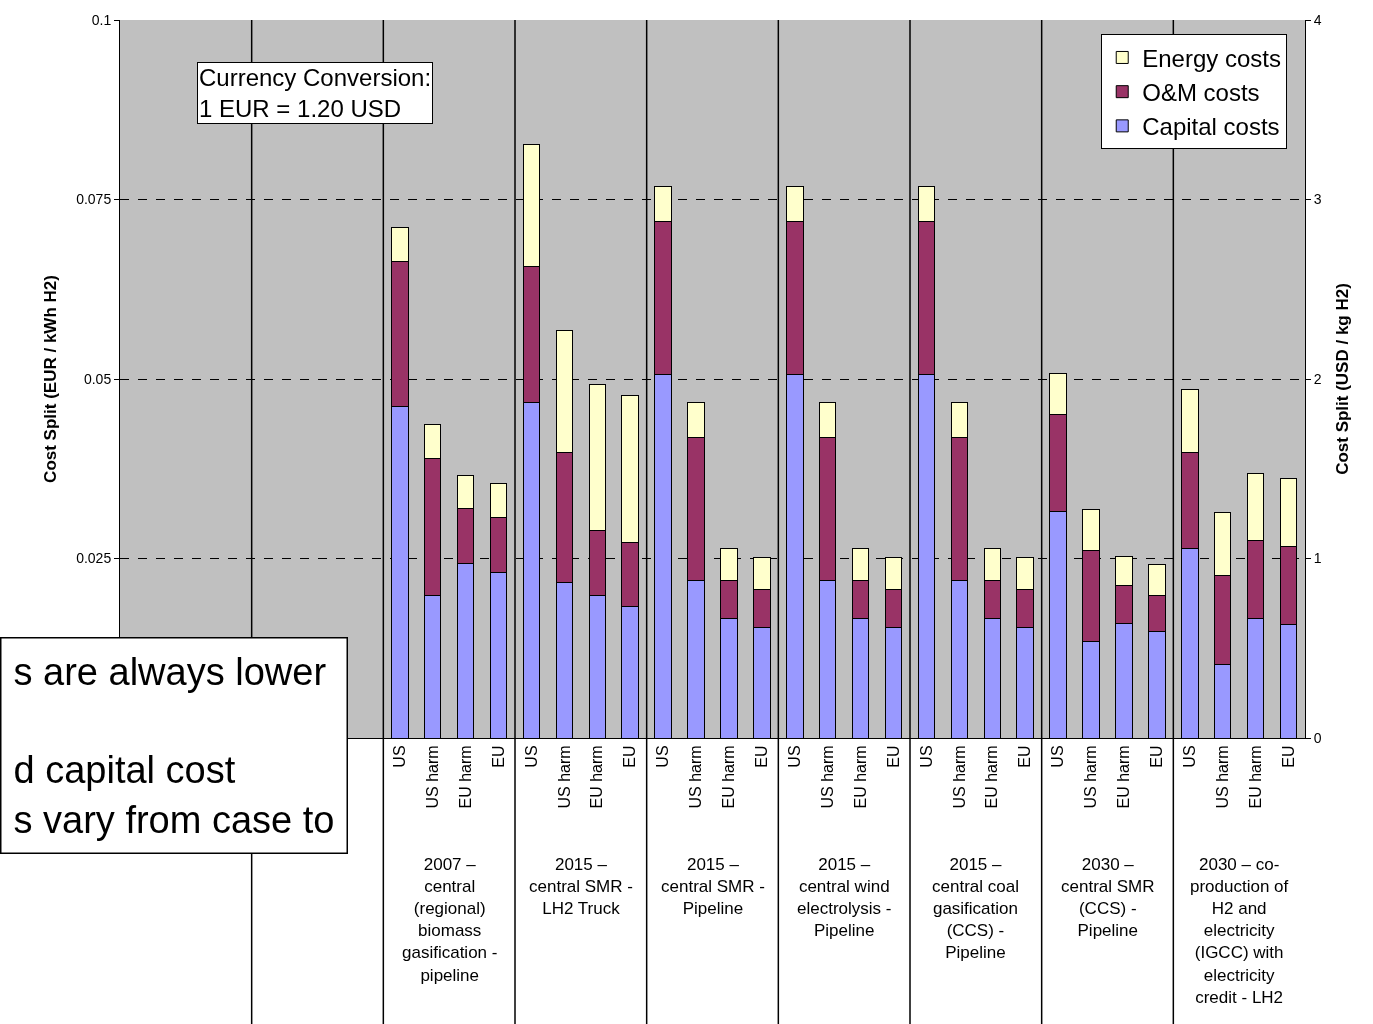  I want to click on annotation: Currency Conversion: 1 EUR = 1.20 USD, so click(315, 93).